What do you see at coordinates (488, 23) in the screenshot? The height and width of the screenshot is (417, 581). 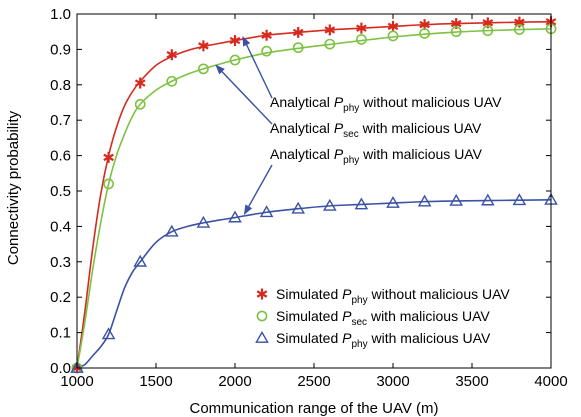 I see `simulated-point-0-13-stroke` at bounding box center [488, 23].